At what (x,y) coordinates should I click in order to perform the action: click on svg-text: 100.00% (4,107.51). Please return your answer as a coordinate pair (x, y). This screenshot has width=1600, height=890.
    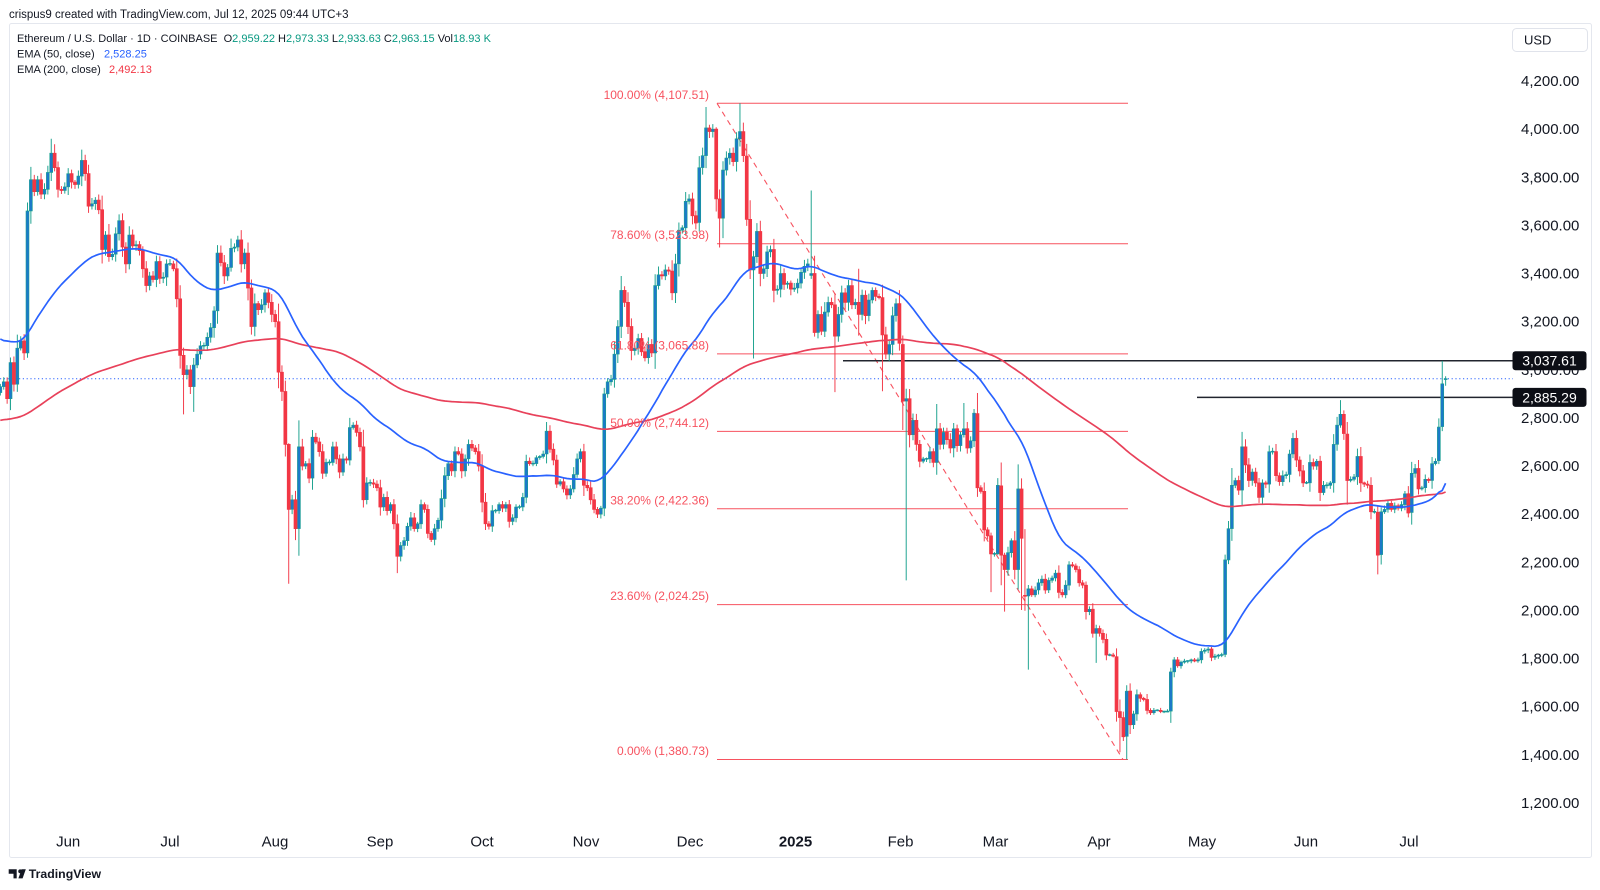
    Looking at the image, I should click on (656, 95).